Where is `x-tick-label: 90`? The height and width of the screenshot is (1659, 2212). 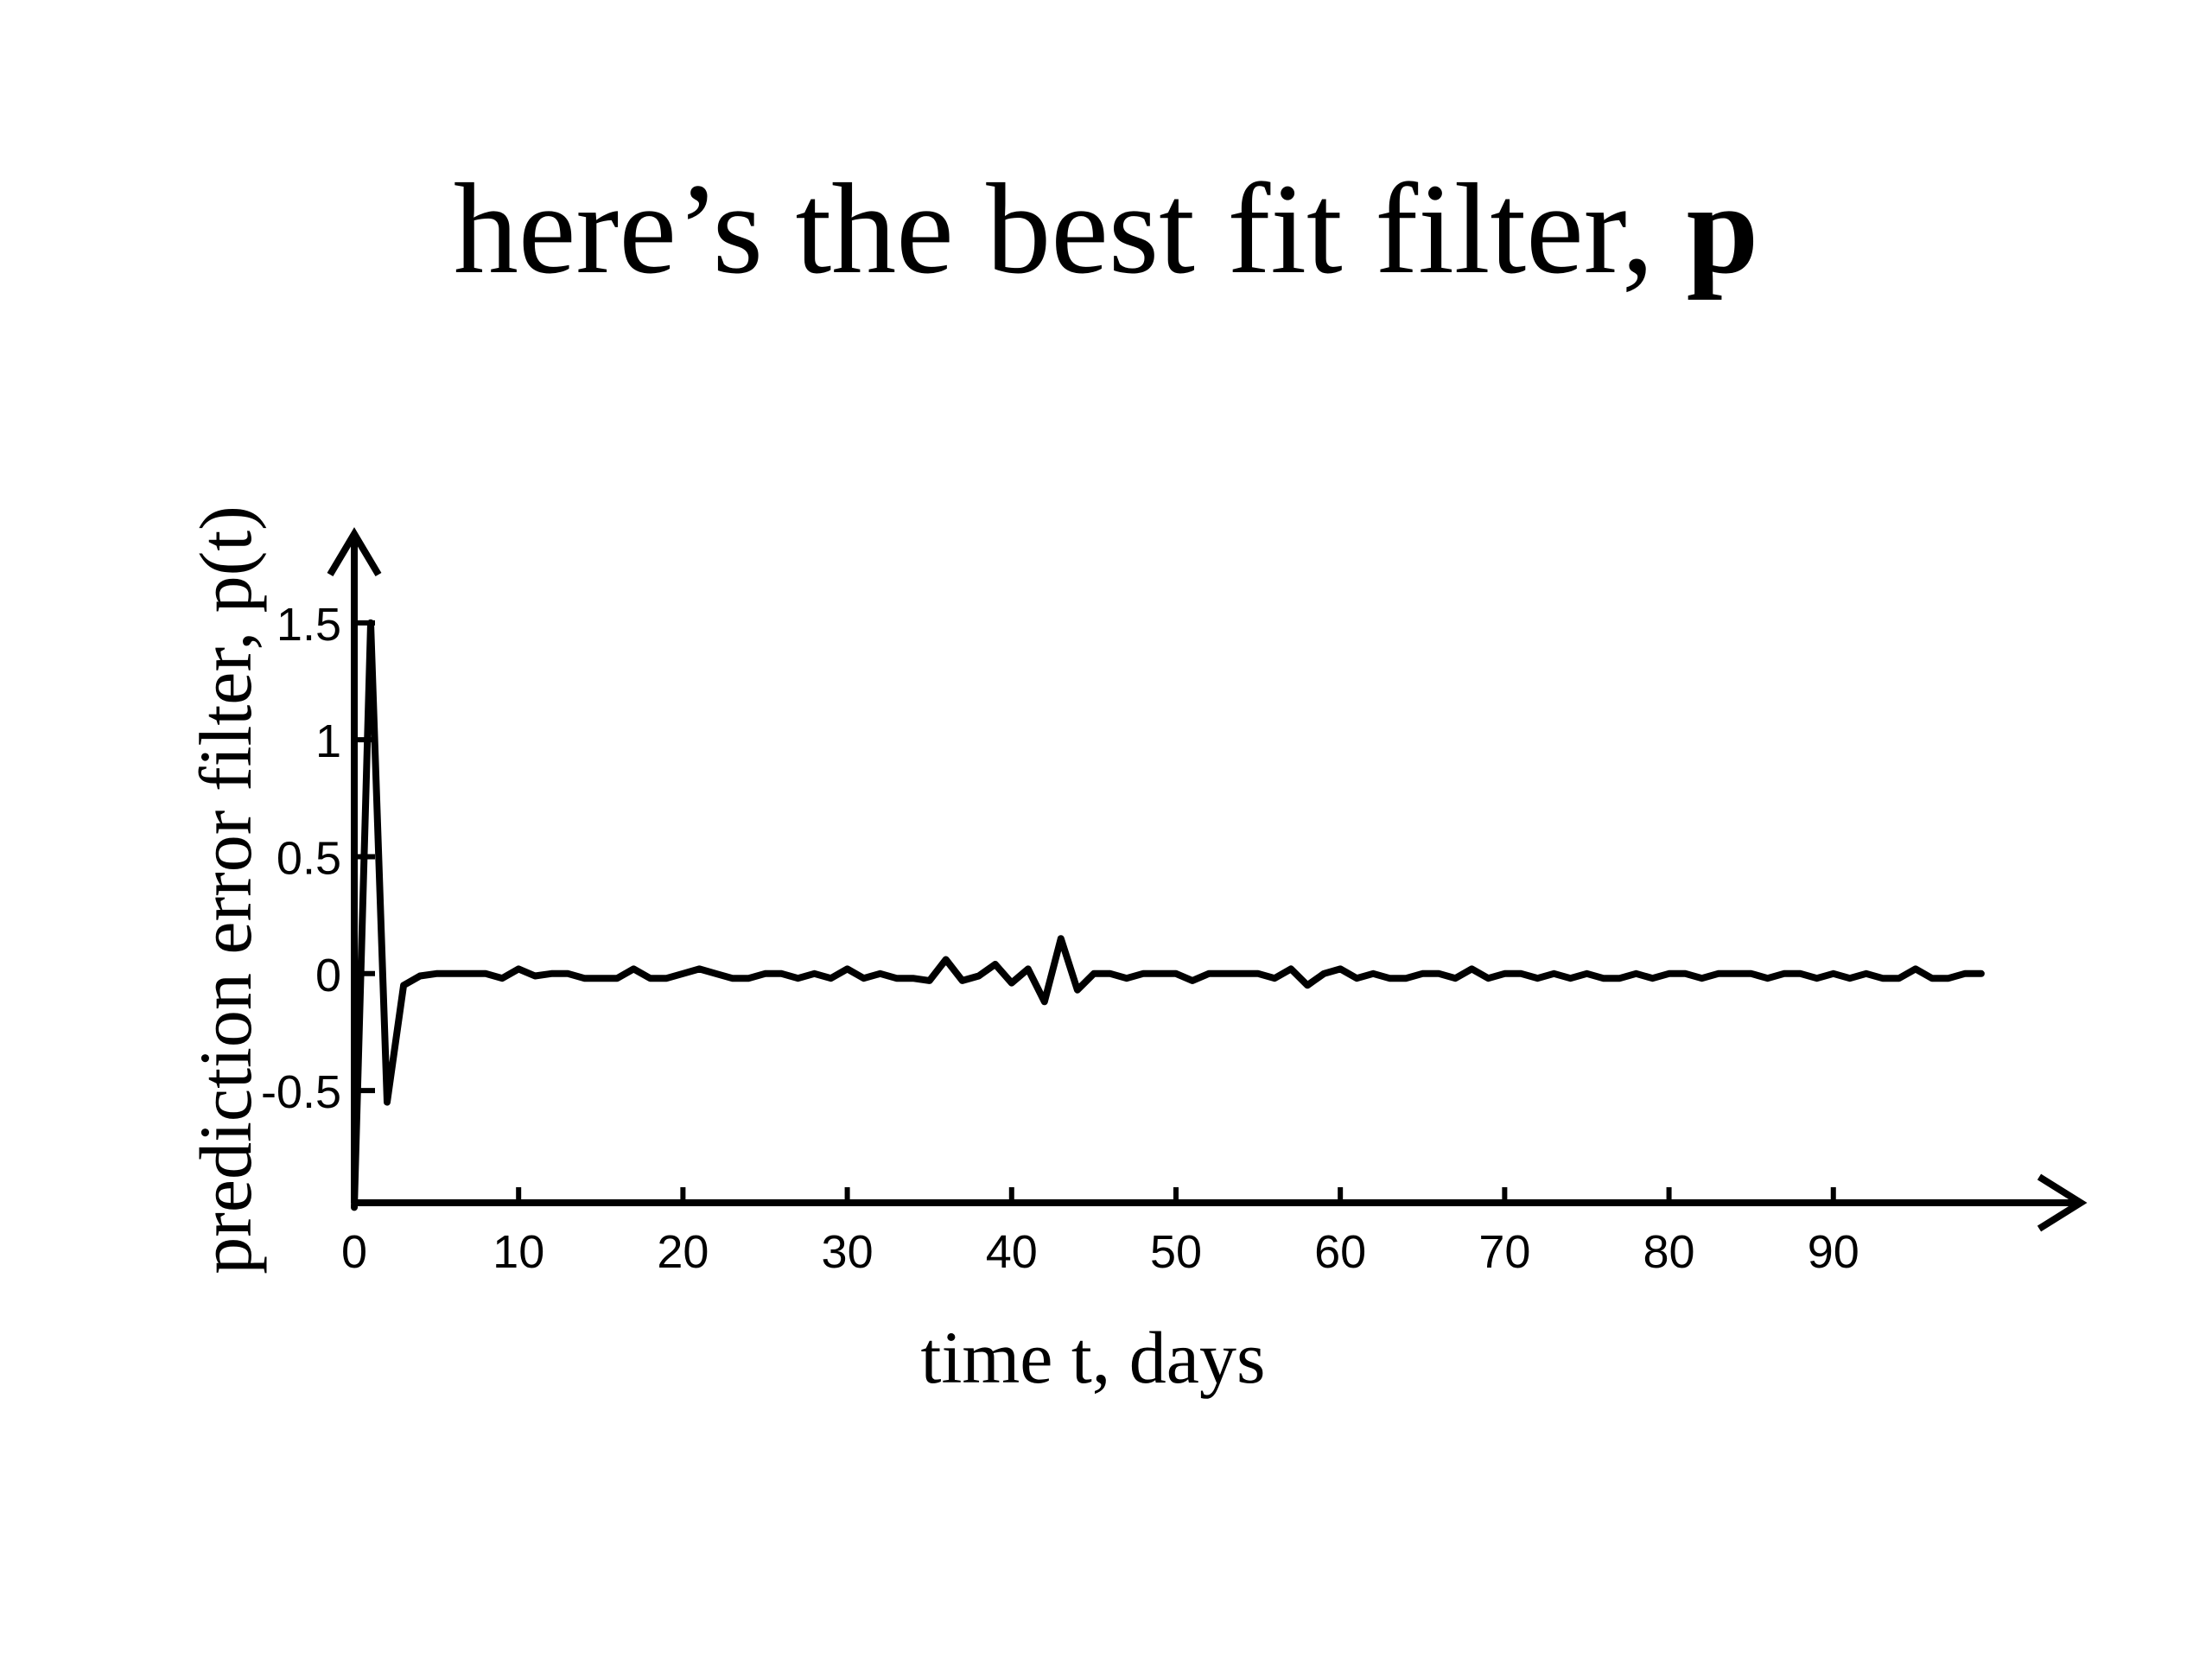
x-tick-label: 90 is located at coordinates (1833, 1252).